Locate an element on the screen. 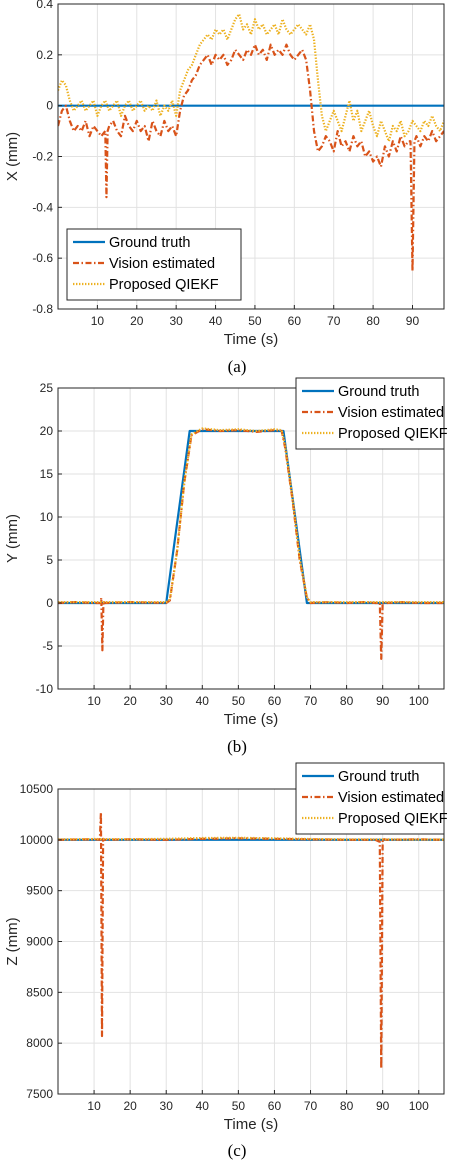 The image size is (474, 1164). y-tick-label: 0.2 is located at coordinates (44, 55).